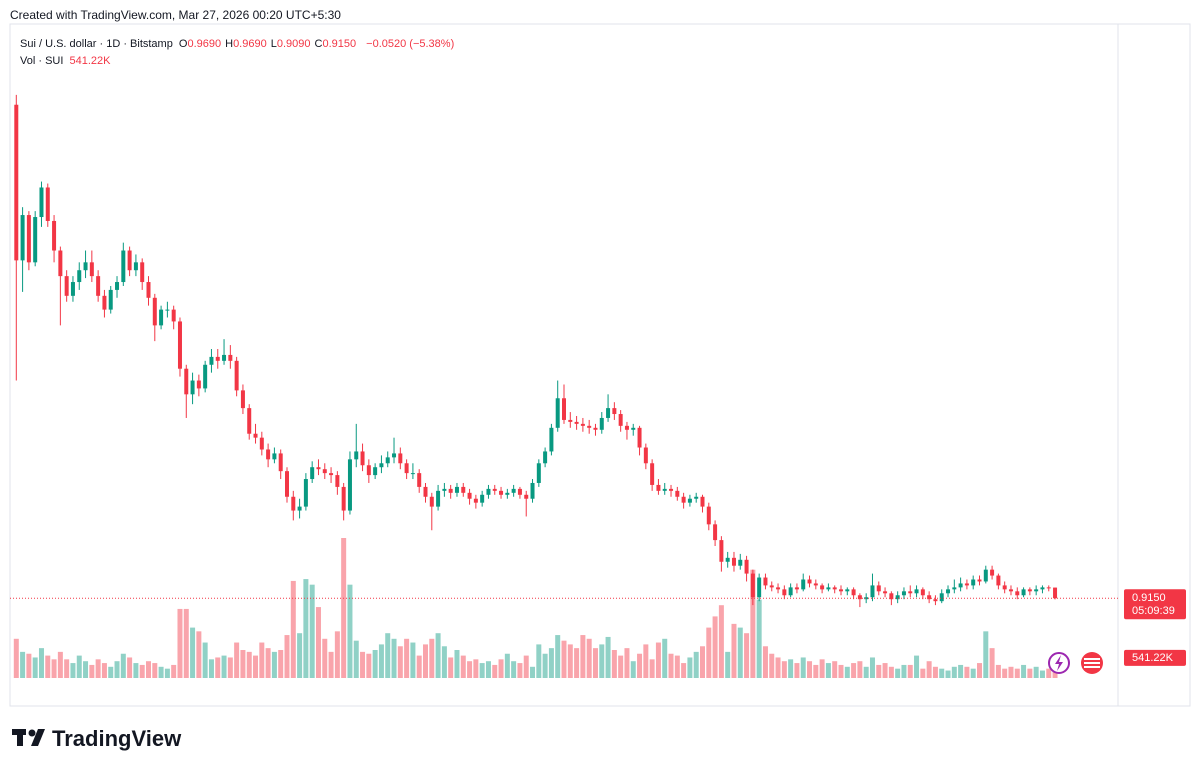  What do you see at coordinates (410, 44) in the screenshot?
I see `change: −0.0520 (−5.38%)` at bounding box center [410, 44].